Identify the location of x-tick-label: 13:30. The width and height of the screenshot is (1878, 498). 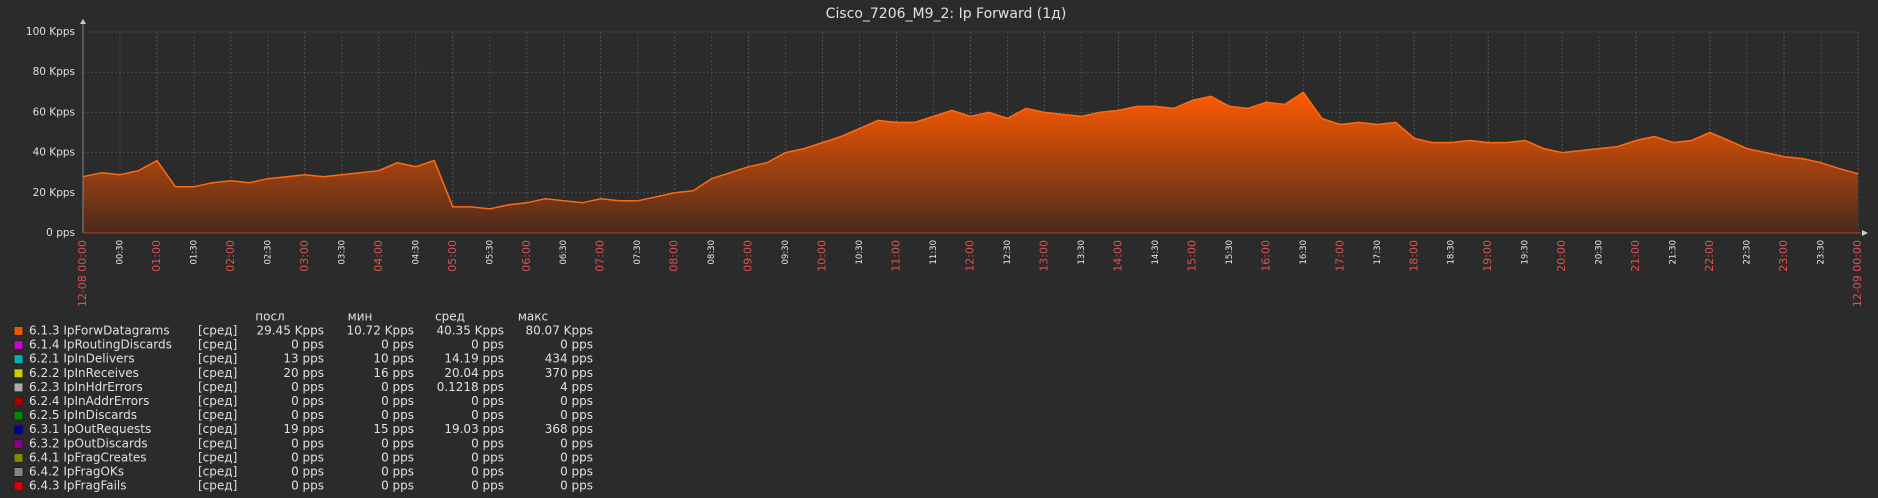
(1082, 252).